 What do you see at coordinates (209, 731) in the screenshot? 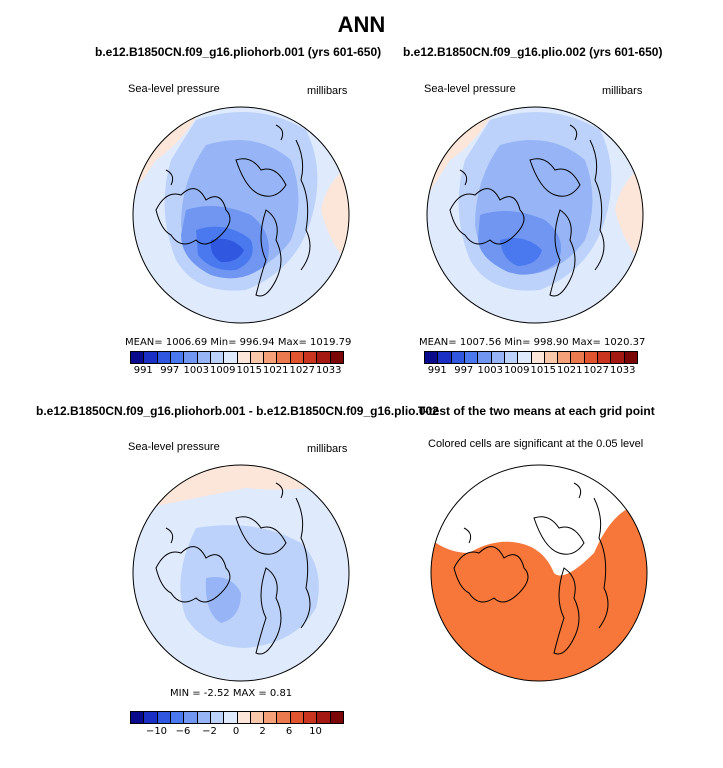
I see `colorbar-tick-label: −2` at bounding box center [209, 731].